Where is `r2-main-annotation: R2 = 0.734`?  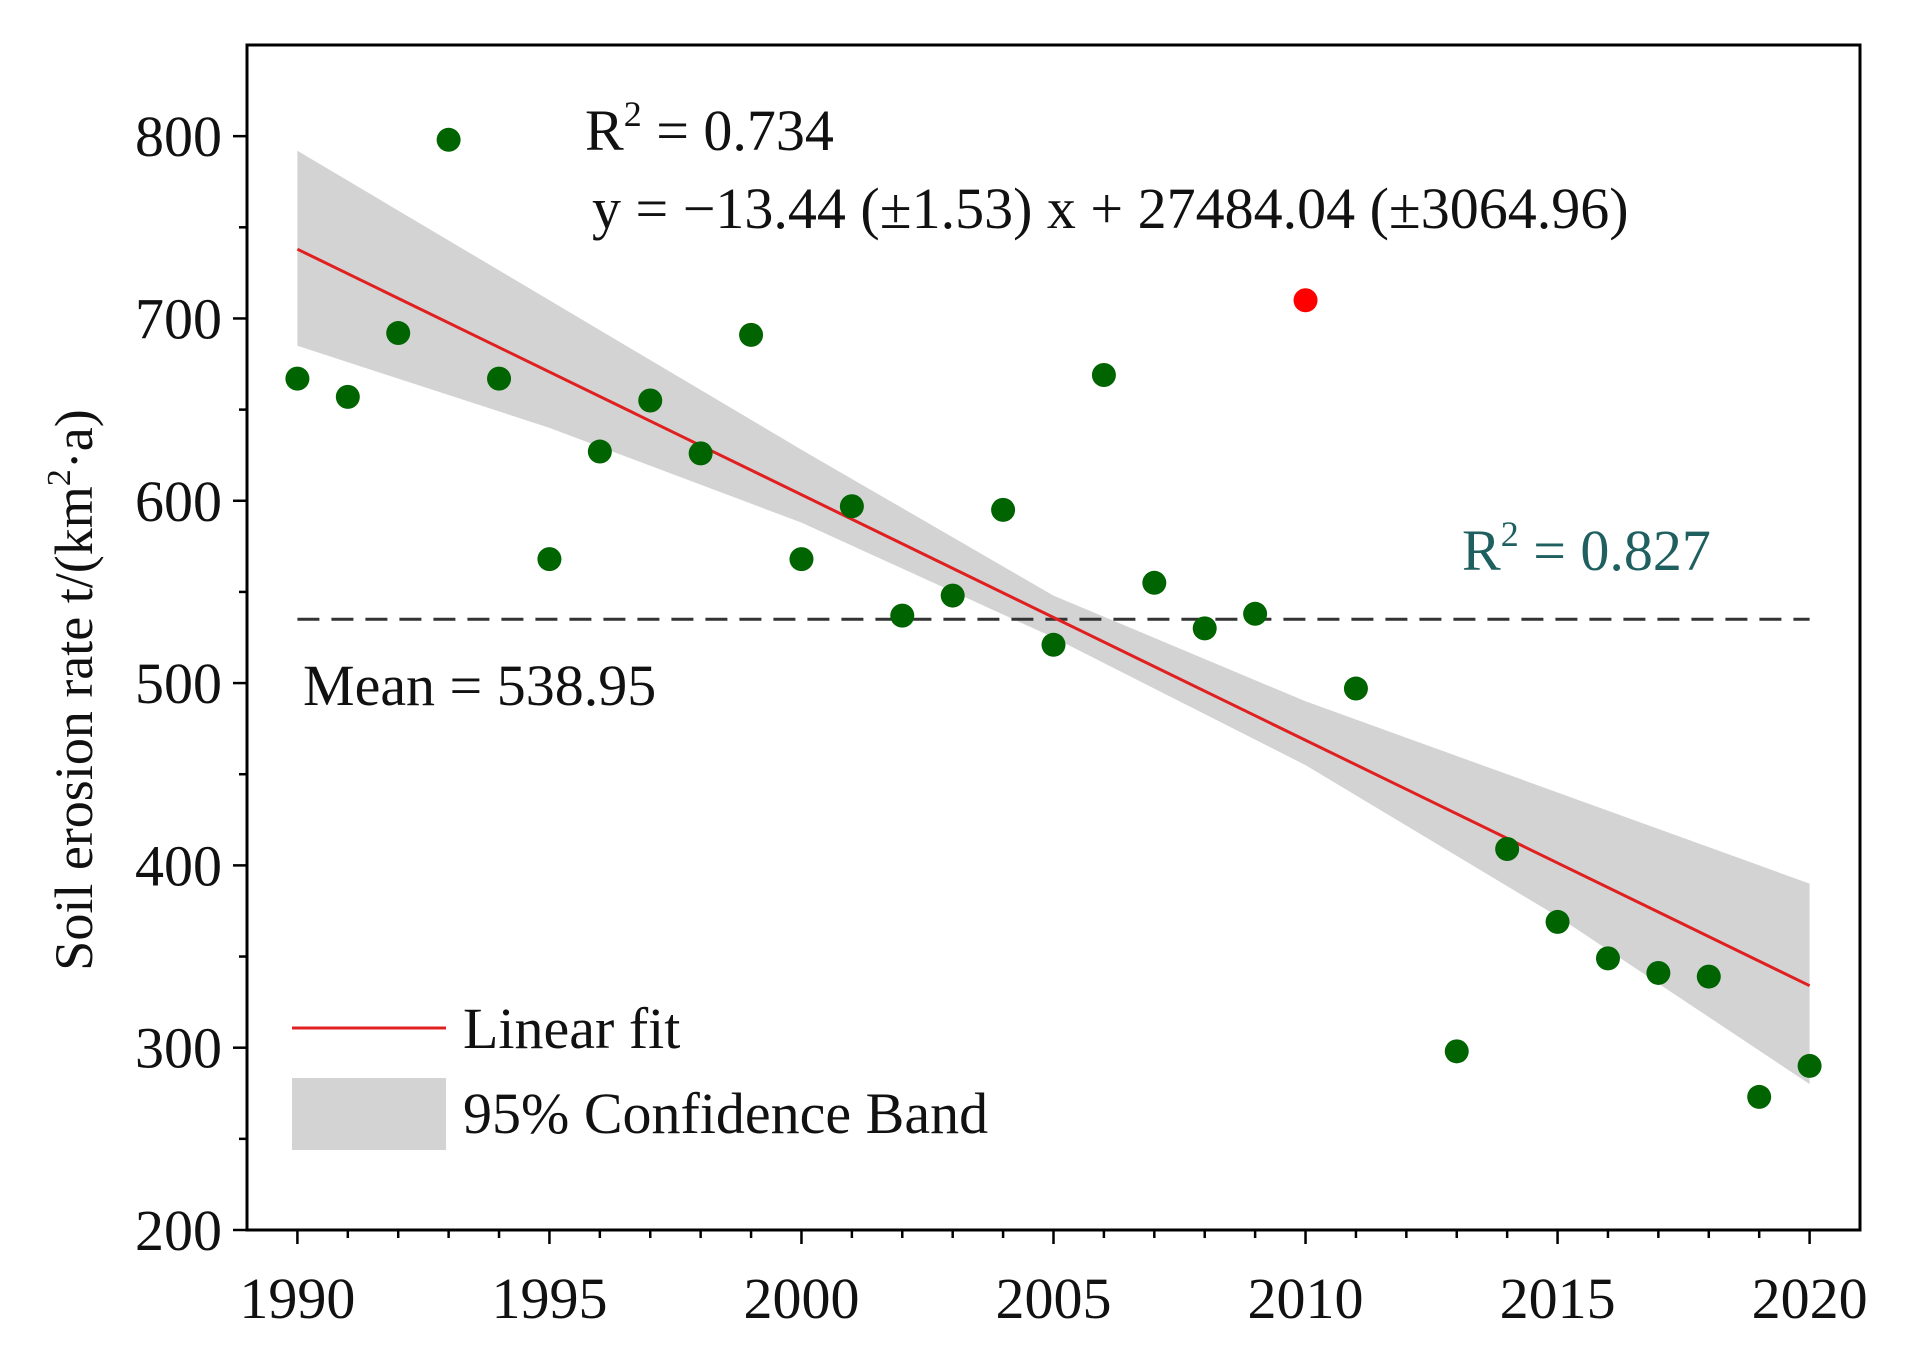 r2-main-annotation: R2 = 0.734 is located at coordinates (709, 128).